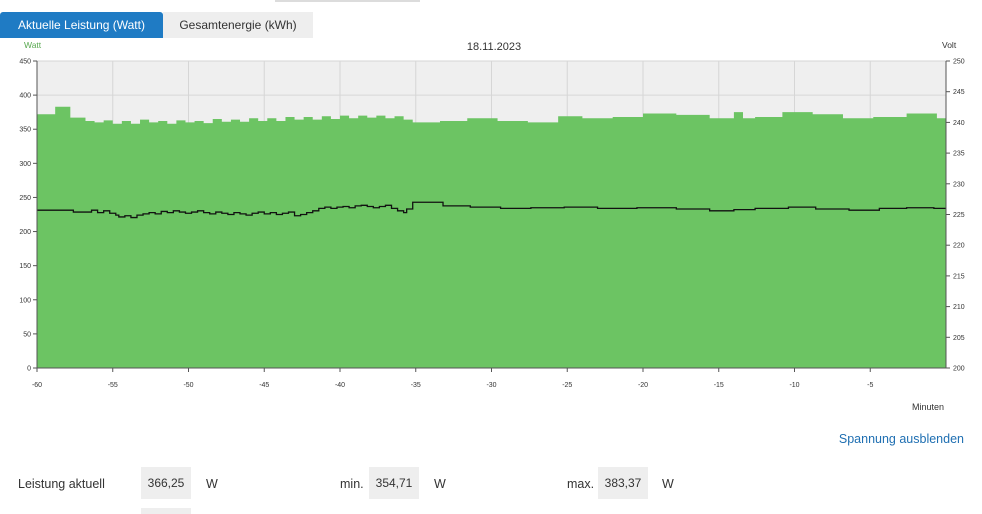  What do you see at coordinates (959, 215) in the screenshot?
I see `right-tick-label: 225` at bounding box center [959, 215].